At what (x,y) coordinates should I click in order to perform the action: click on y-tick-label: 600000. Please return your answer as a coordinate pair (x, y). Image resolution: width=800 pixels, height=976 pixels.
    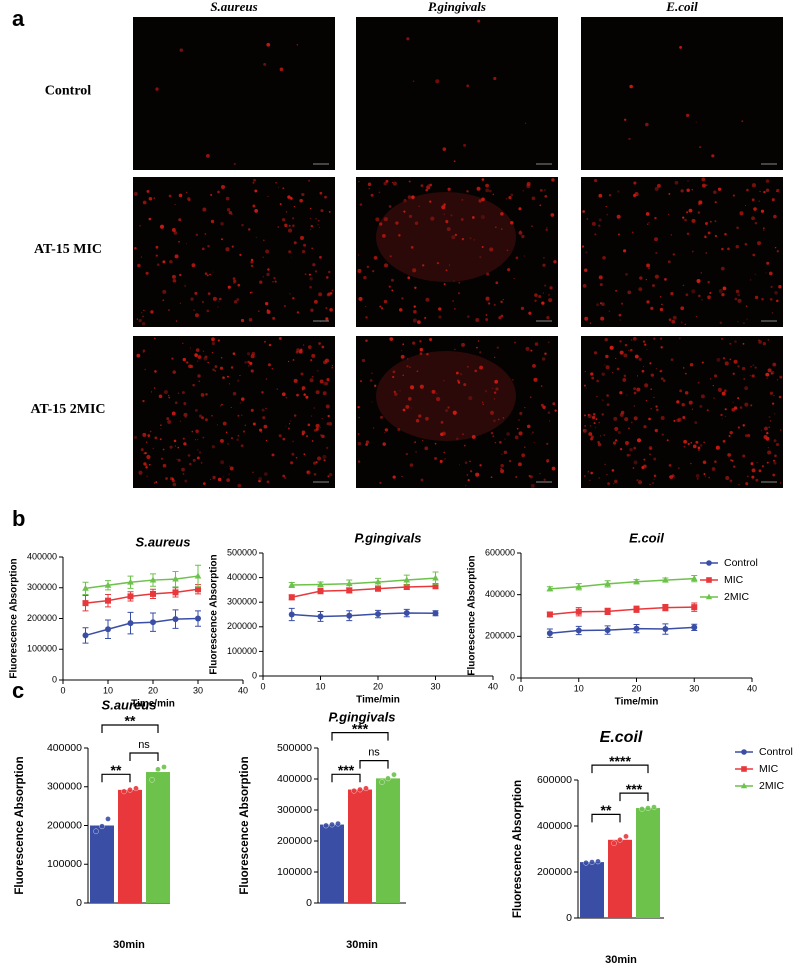
    Looking at the image, I should click on (500, 552).